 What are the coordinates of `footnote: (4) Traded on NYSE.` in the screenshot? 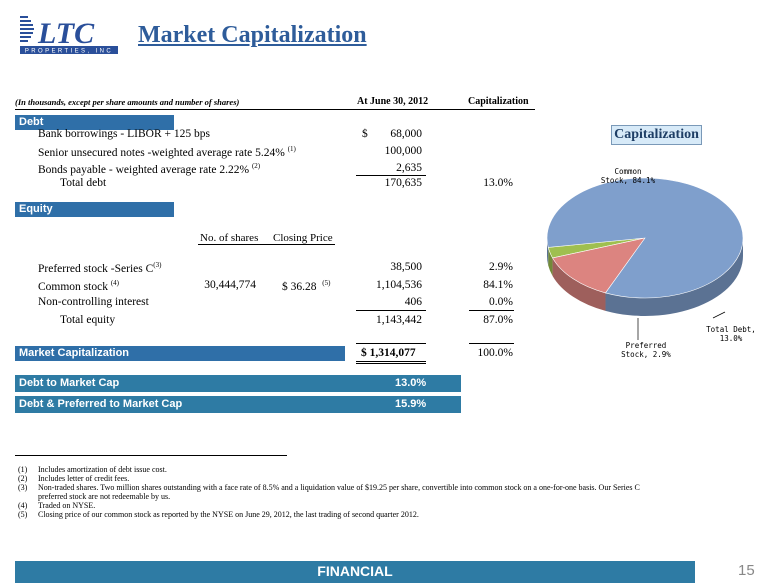 It's located at (57, 505).